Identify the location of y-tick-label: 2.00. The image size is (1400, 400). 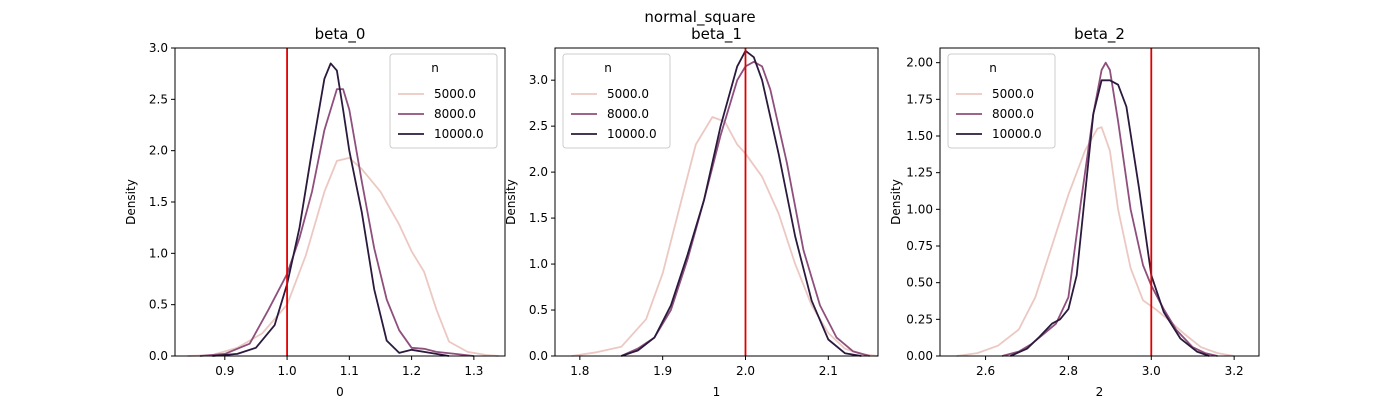
(919, 63).